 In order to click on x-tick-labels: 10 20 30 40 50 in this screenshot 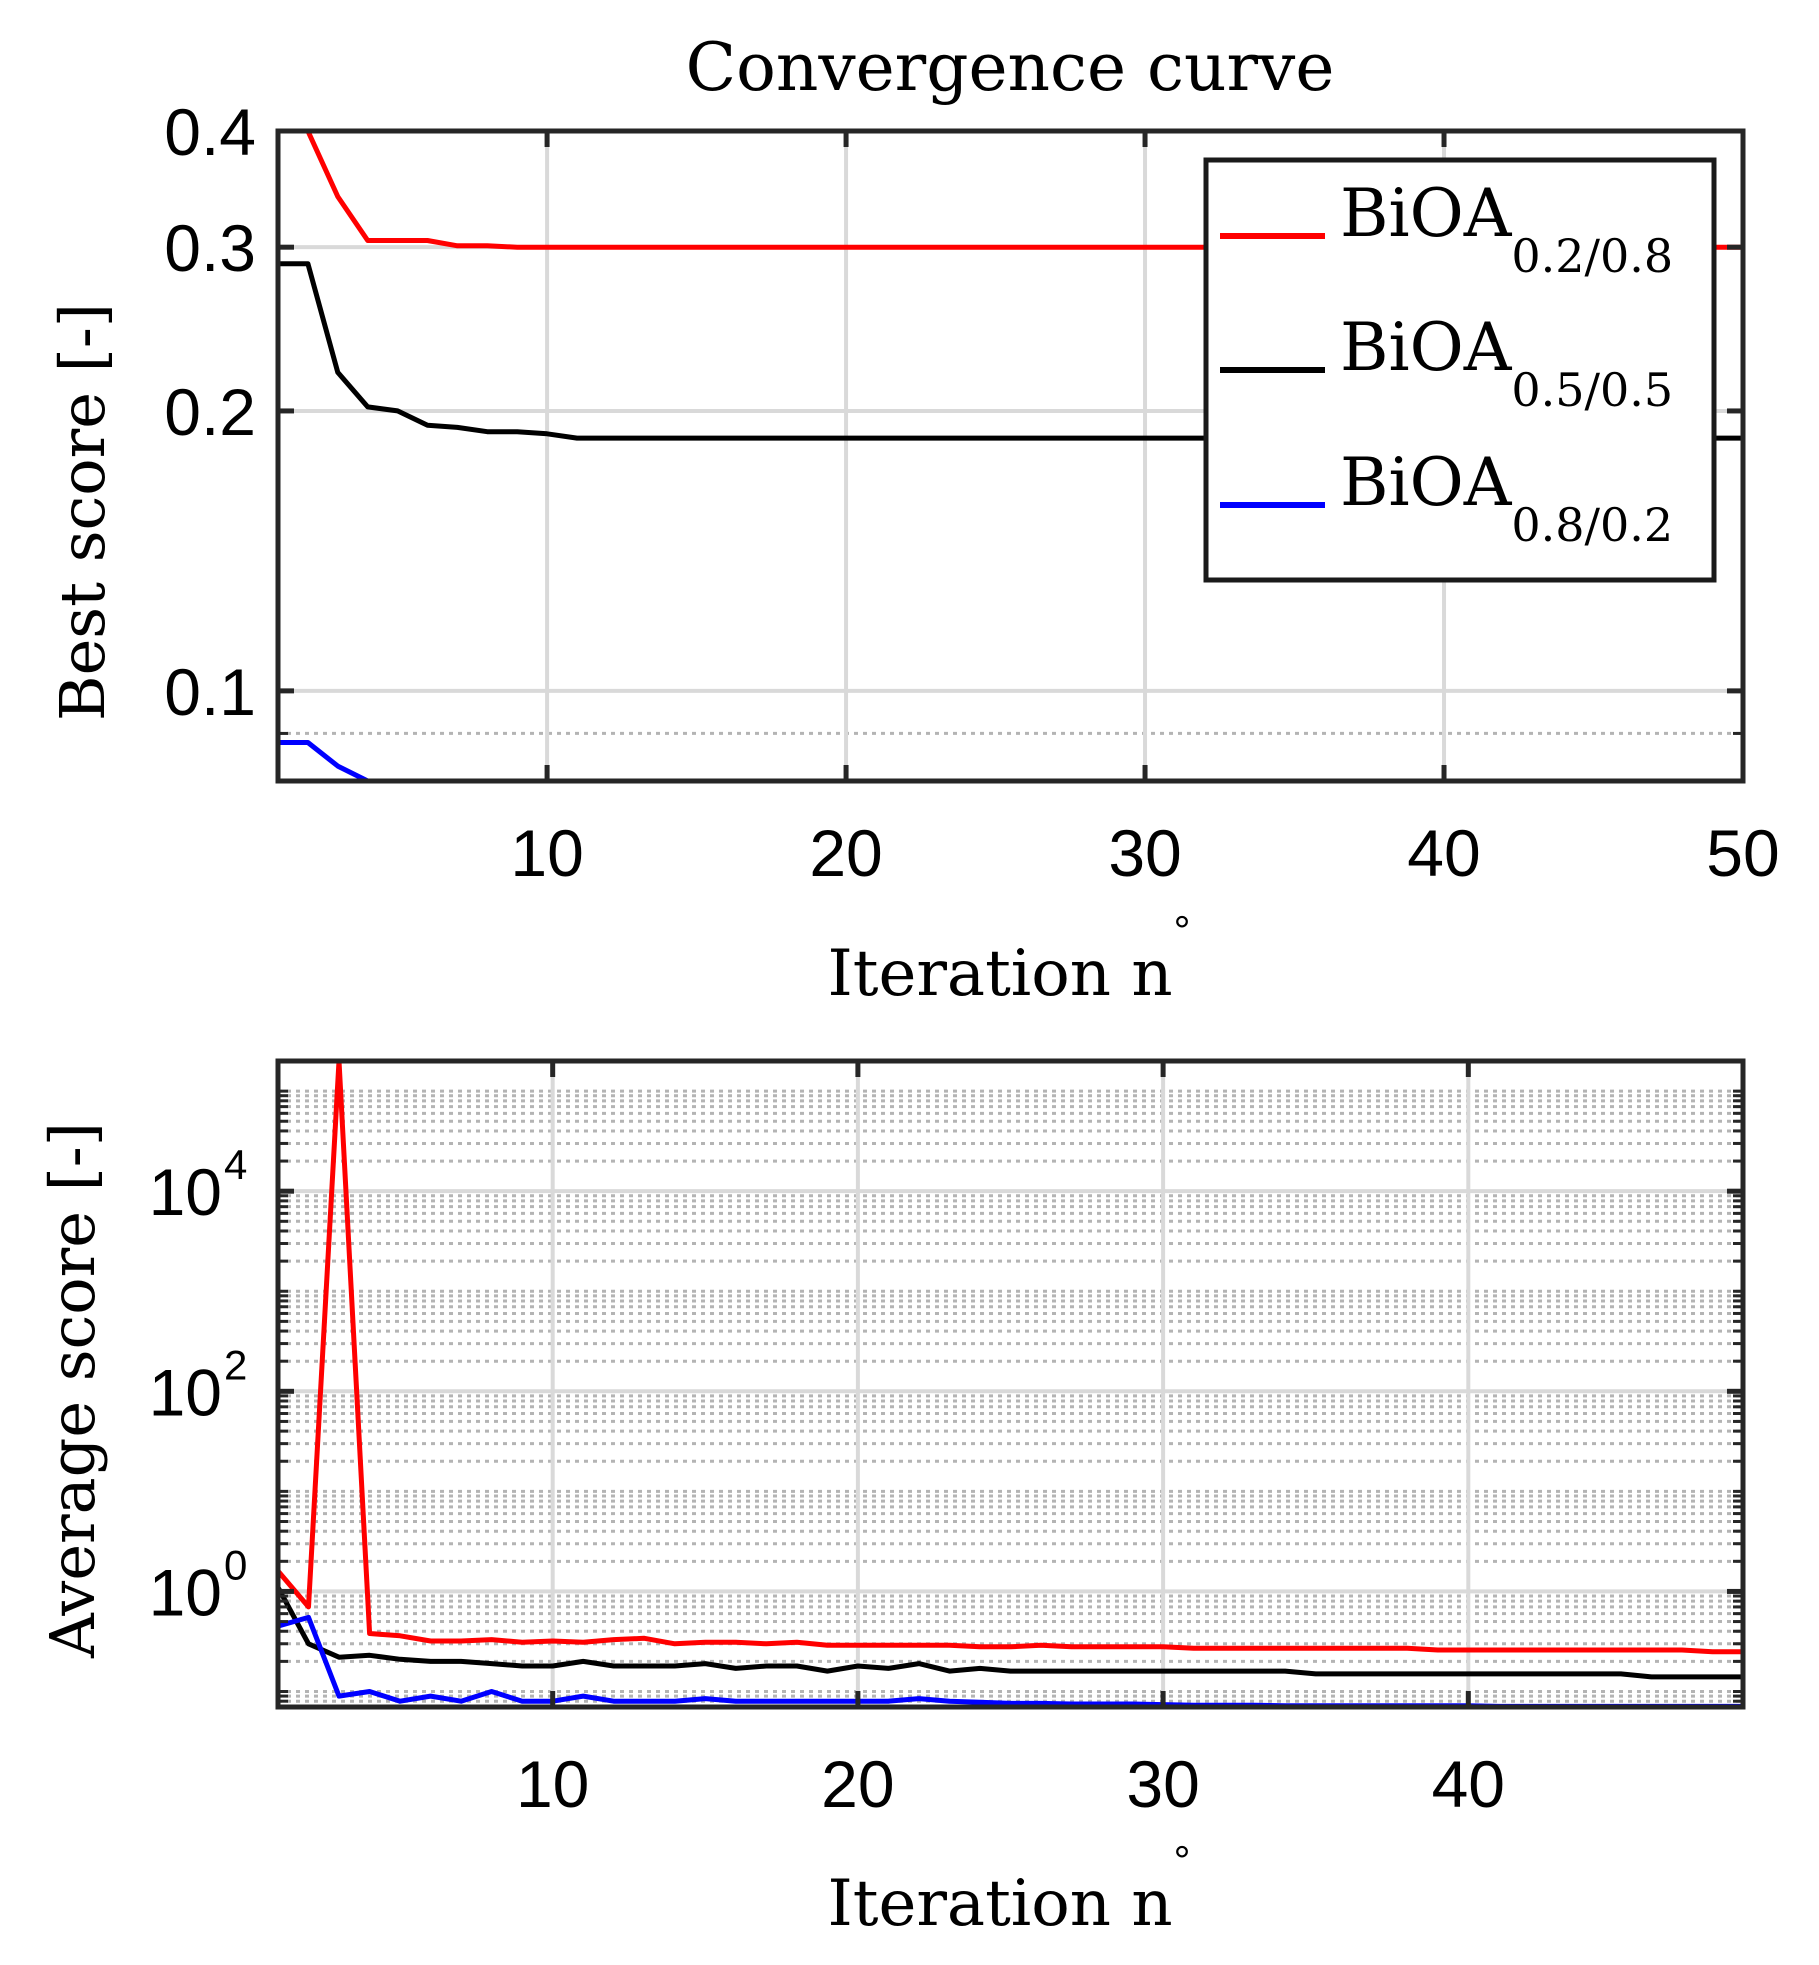, I will do `click(1144, 853)`.